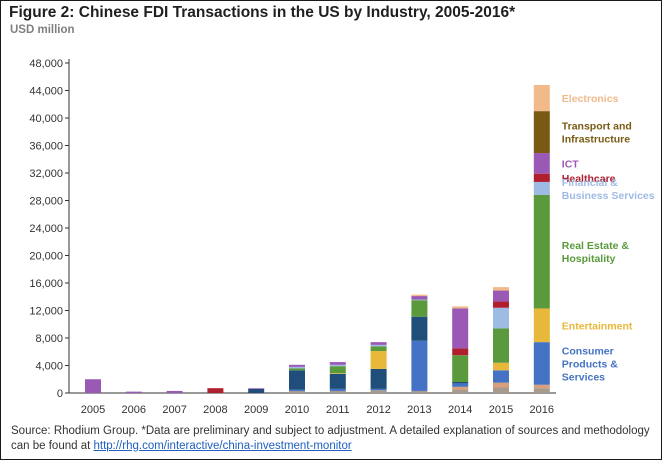 The height and width of the screenshot is (460, 662). I want to click on bar-segment-automotive-2014, so click(460, 383).